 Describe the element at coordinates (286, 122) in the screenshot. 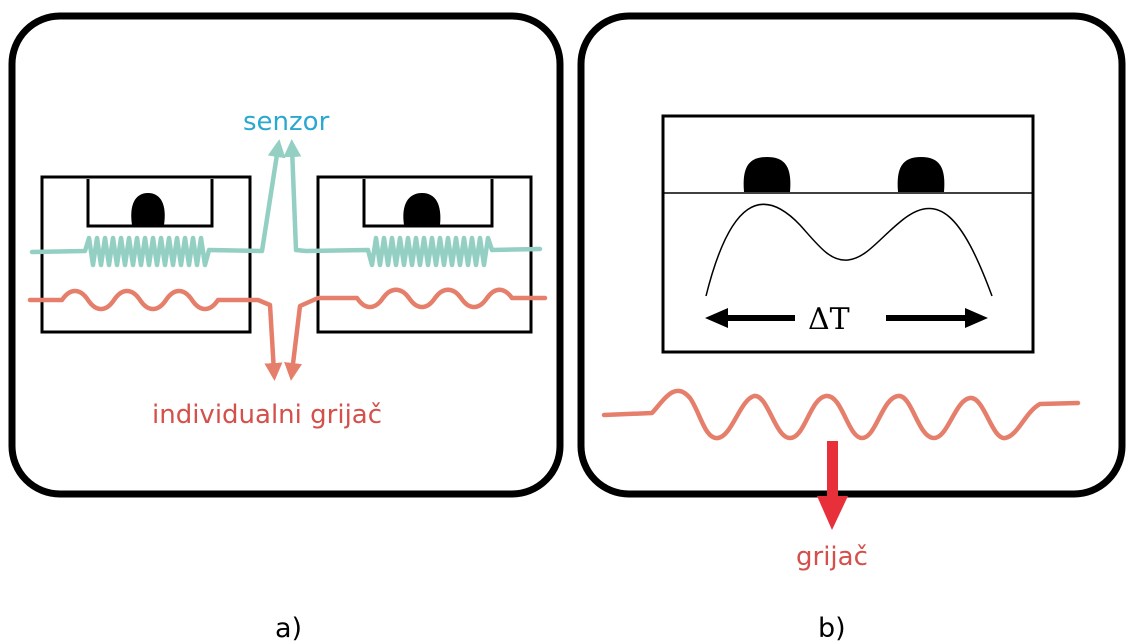

I see `sensor-label: senzor` at that location.